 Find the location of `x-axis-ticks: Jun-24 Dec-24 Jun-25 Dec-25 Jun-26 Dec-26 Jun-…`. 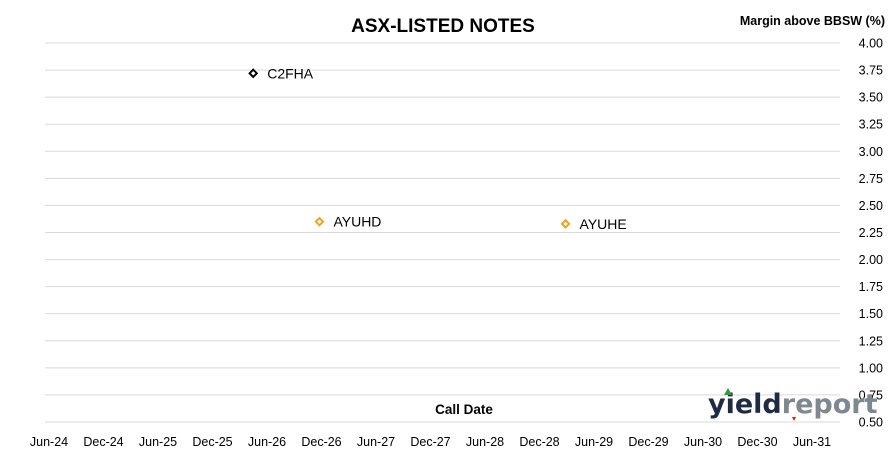

x-axis-ticks: Jun-24 Dec-24 Jun-25 Dec-25 Jun-26 Dec-26 Jun-… is located at coordinates (430, 442).